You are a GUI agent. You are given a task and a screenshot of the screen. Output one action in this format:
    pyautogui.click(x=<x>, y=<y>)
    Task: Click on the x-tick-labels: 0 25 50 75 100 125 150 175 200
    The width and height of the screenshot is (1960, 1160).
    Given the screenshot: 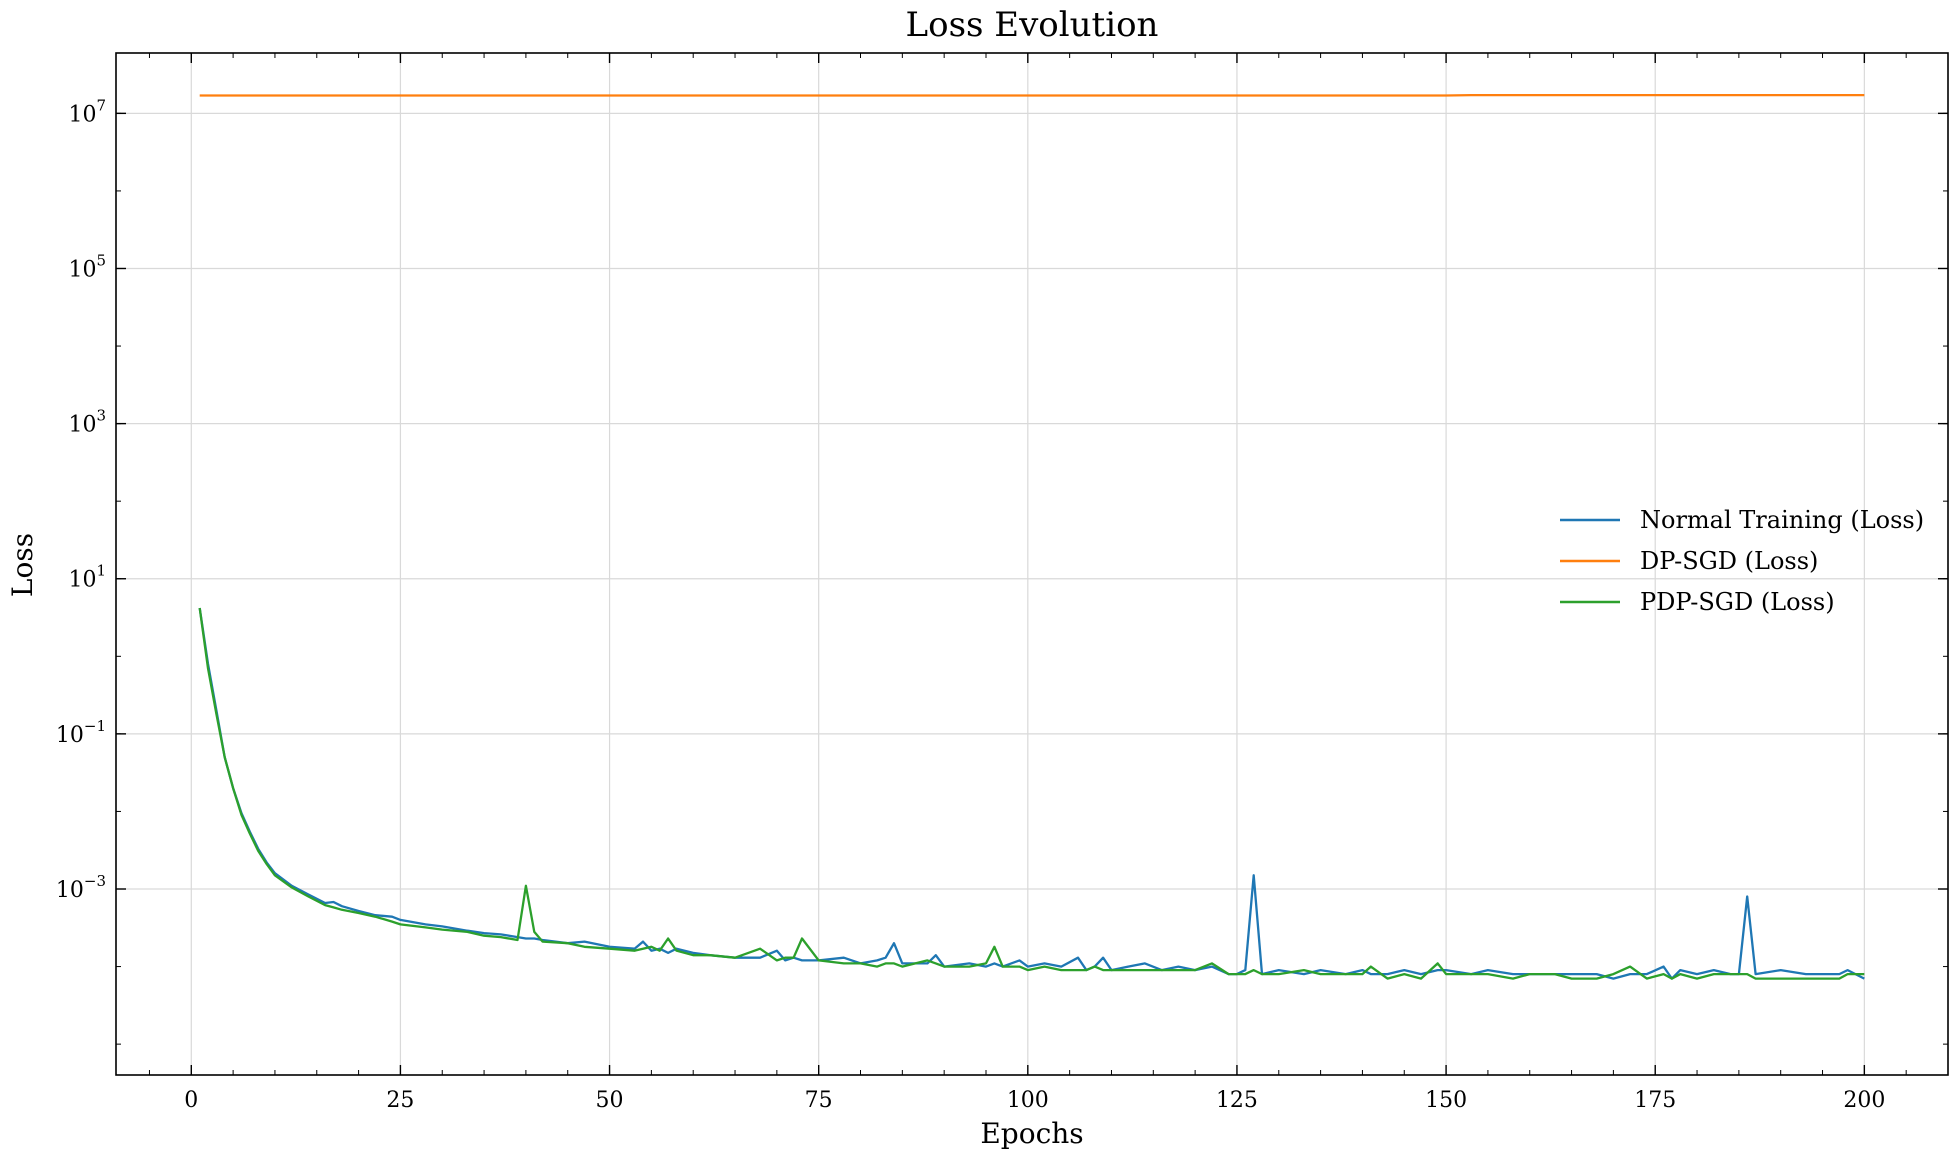 What is the action you would take?
    pyautogui.click(x=1034, y=1100)
    